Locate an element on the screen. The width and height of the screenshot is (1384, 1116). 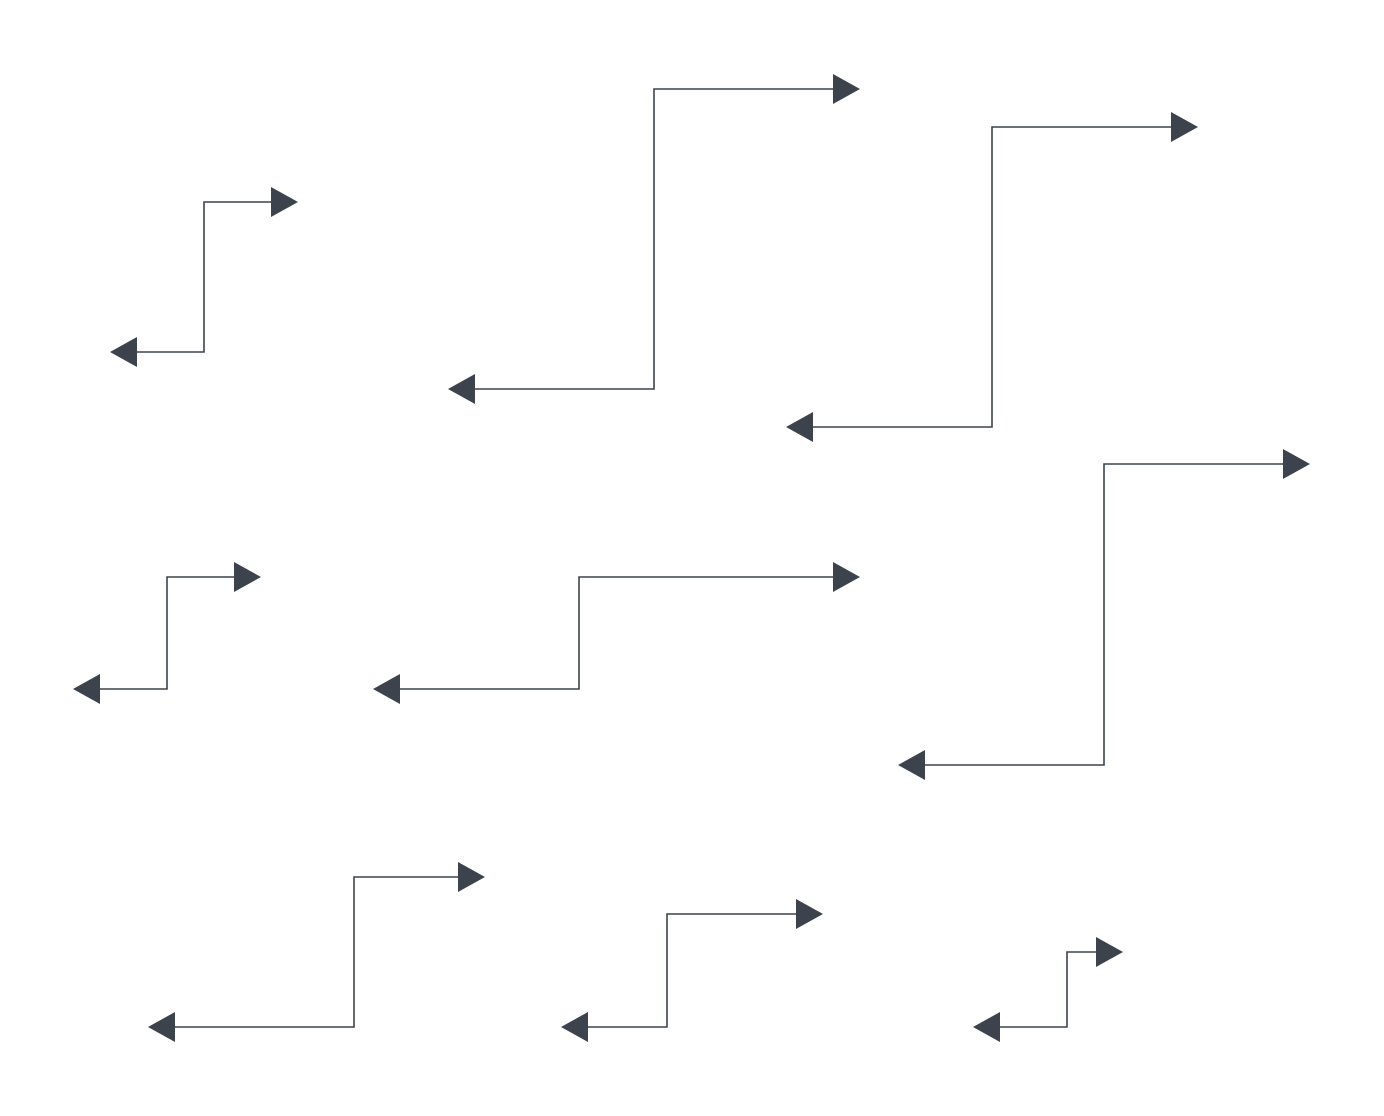
connector-6-line is located at coordinates (1104, 614).